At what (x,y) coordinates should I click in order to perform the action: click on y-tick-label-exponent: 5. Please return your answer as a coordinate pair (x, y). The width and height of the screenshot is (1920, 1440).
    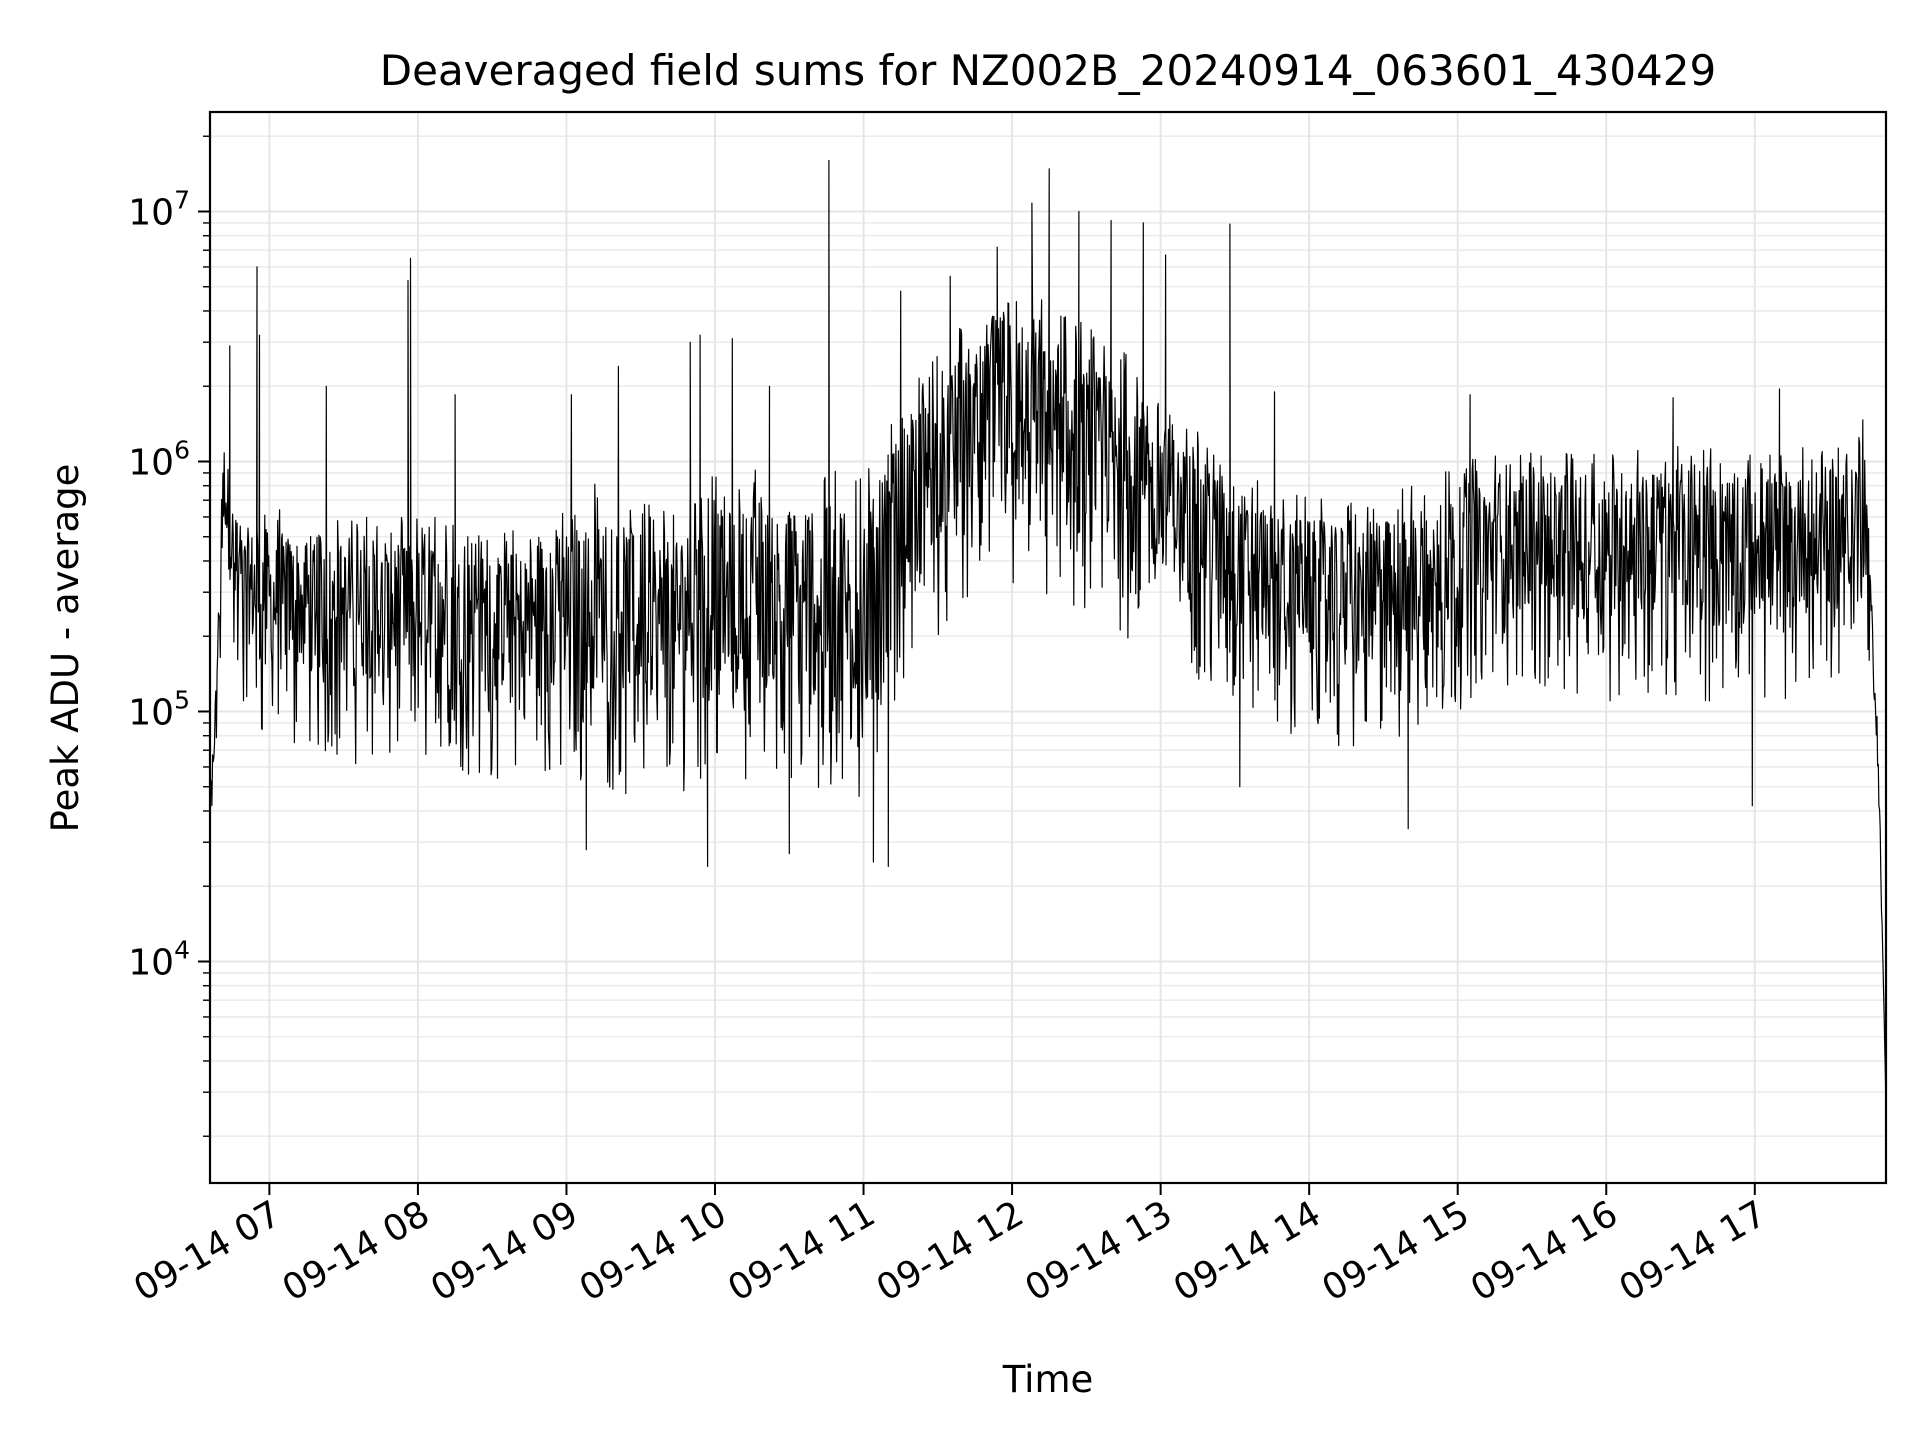
    Looking at the image, I should click on (182, 699).